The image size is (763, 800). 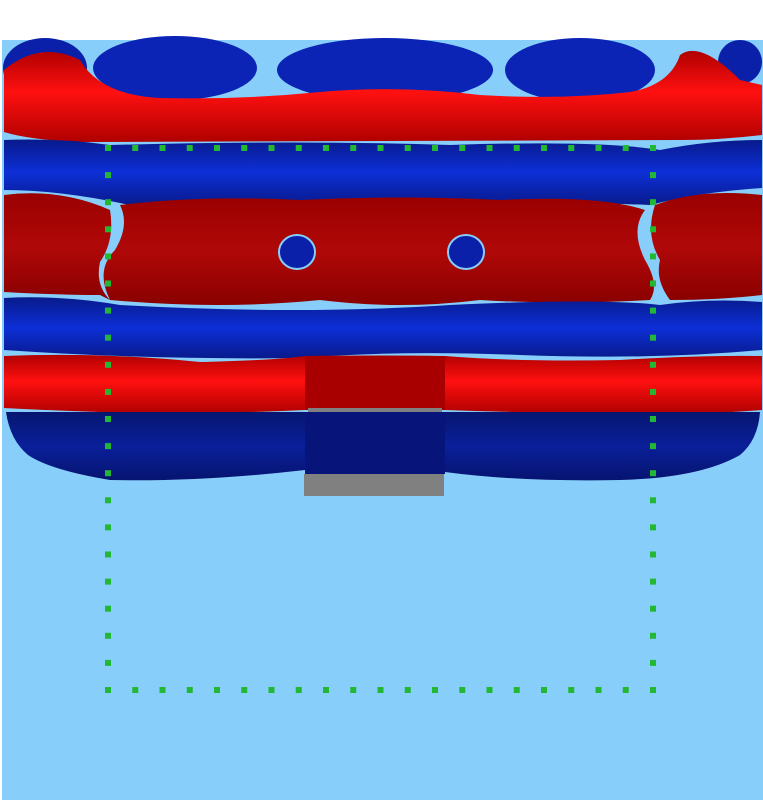 What do you see at coordinates (466, 252) in the screenshot?
I see `field-hole-right` at bounding box center [466, 252].